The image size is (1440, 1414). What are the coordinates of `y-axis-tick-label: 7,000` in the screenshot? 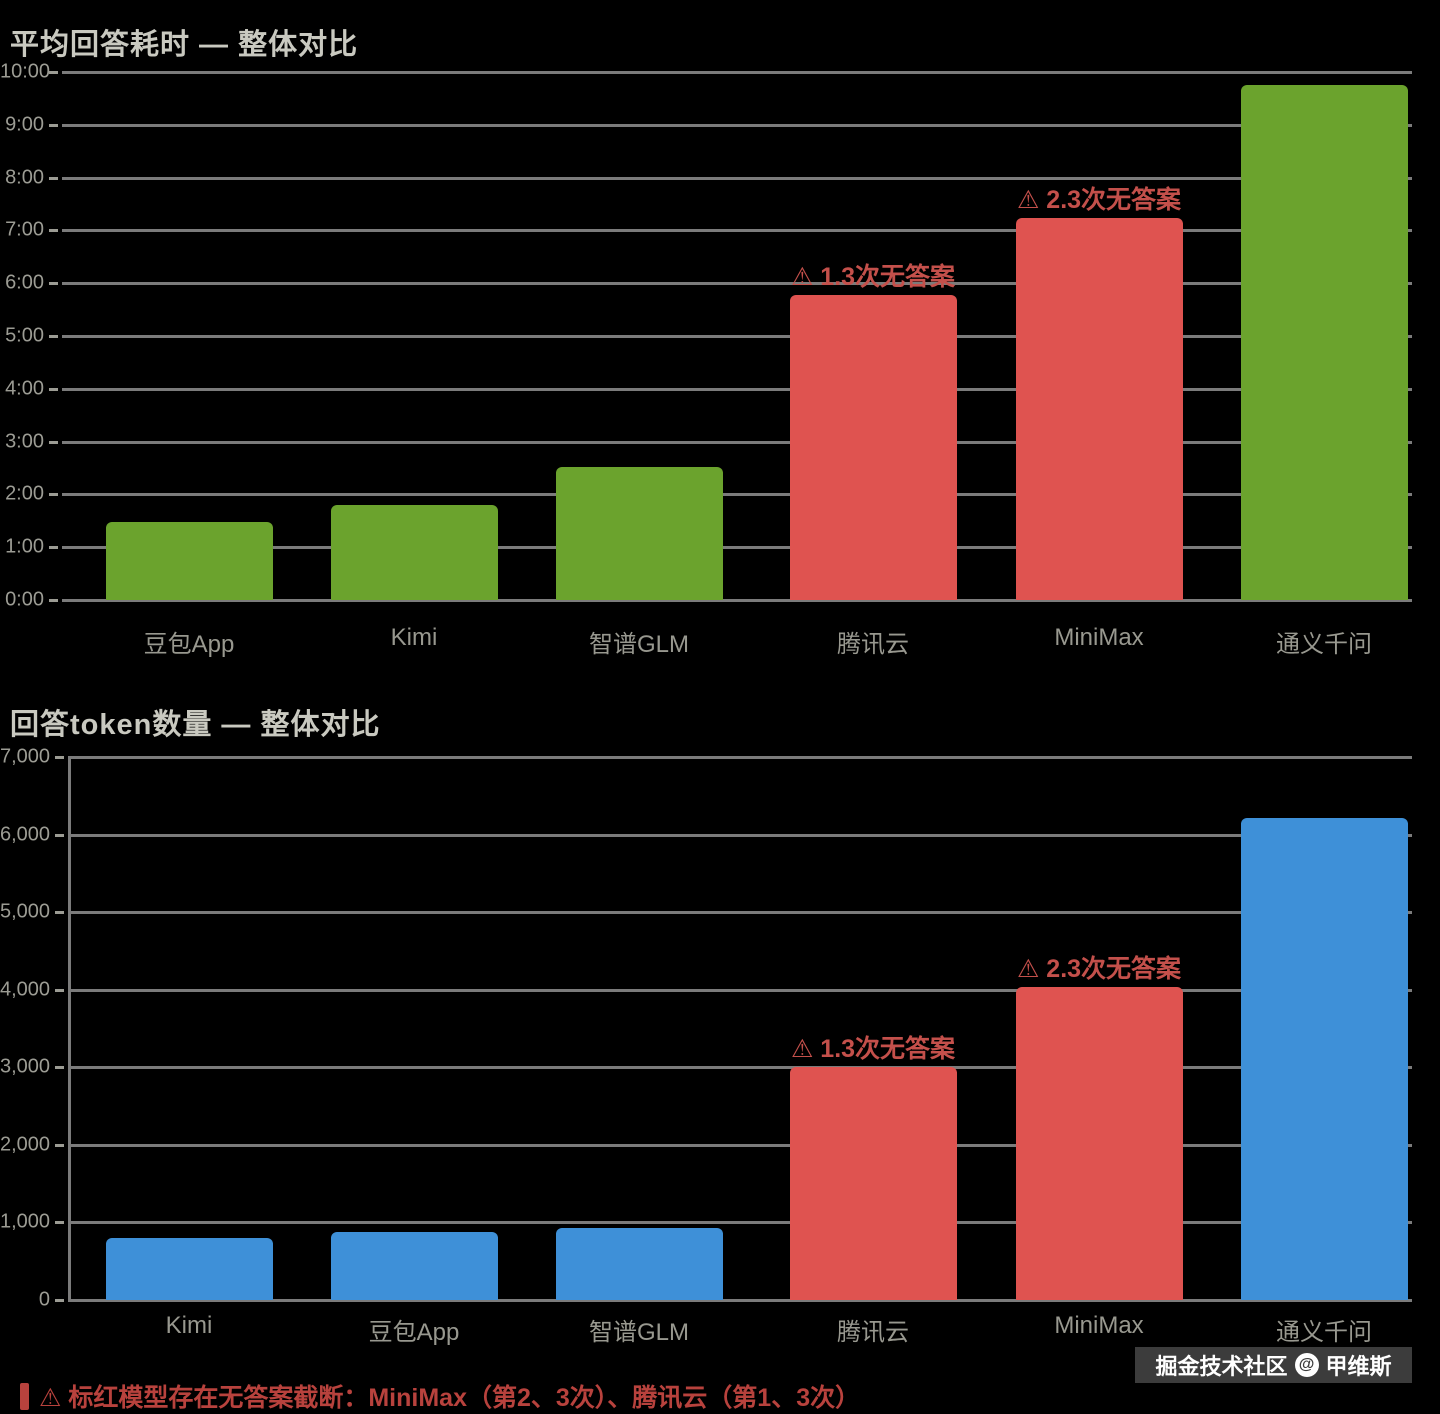 It's located at (25, 756).